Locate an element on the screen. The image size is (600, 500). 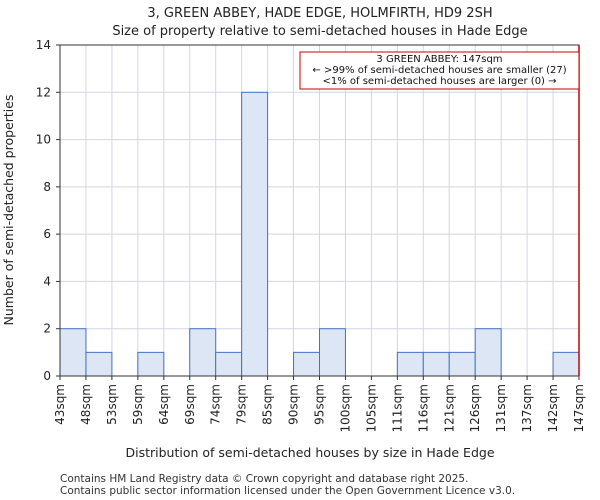
x-tick-label: 43sqm is located at coordinates (60, 404).